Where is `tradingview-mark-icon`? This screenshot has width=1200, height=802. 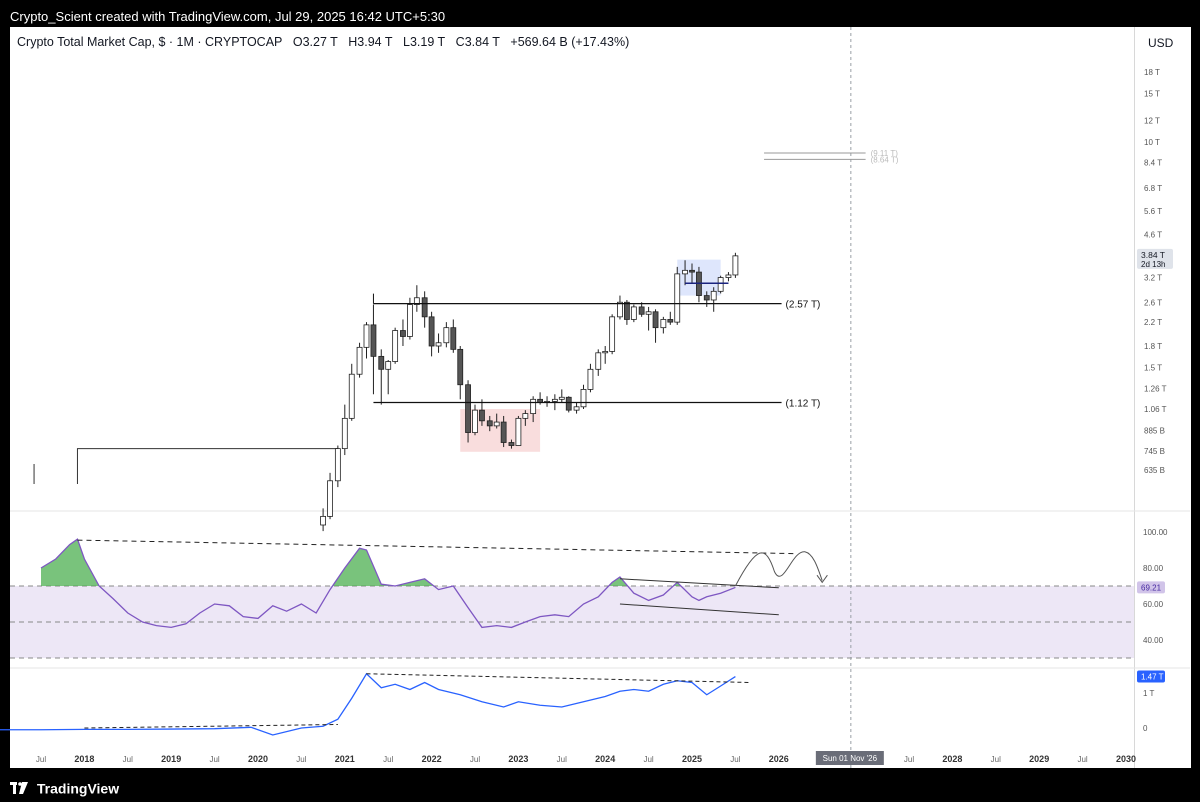 tradingview-mark-icon is located at coordinates (19, 788).